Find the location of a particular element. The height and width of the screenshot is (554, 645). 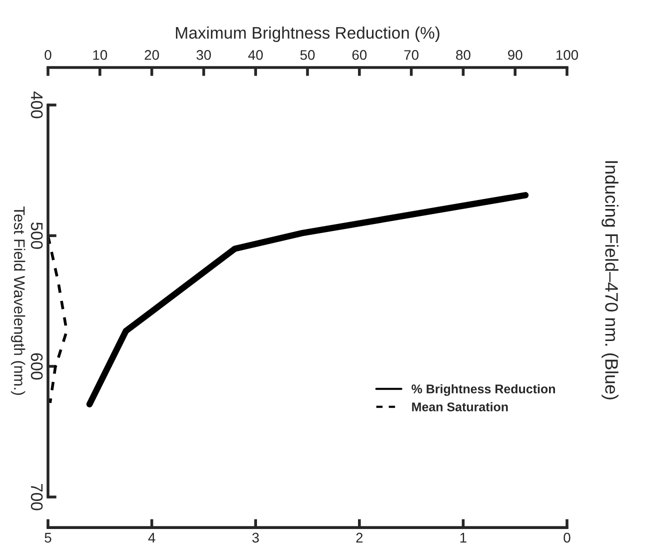

y-tick-label: 500 is located at coordinates (36, 235).